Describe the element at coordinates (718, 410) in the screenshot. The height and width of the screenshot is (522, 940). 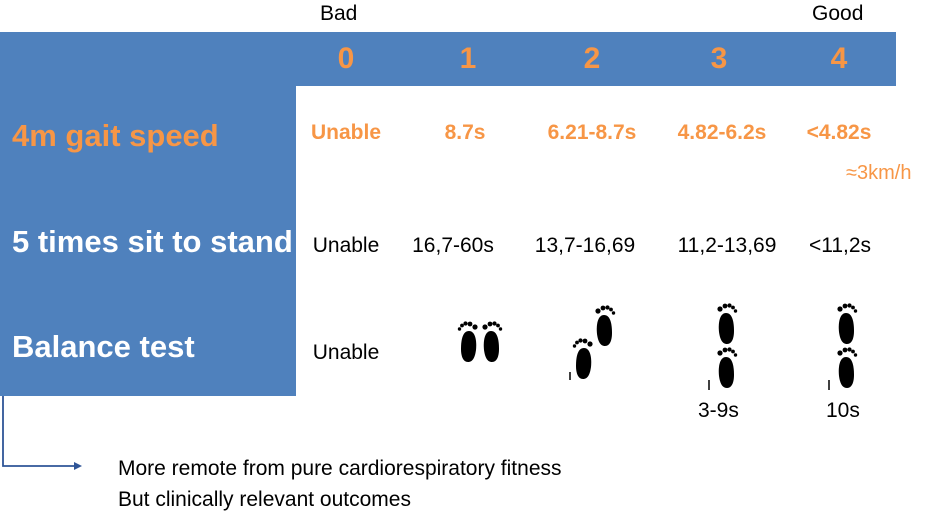
I see `balance-duration-score-3: 3-9s` at that location.